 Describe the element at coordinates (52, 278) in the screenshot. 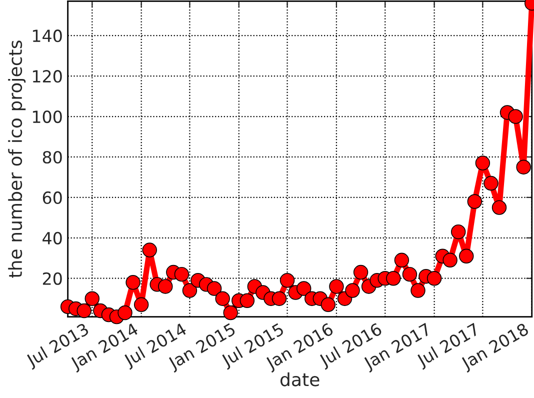

I see `y-tick-label: 20` at that location.